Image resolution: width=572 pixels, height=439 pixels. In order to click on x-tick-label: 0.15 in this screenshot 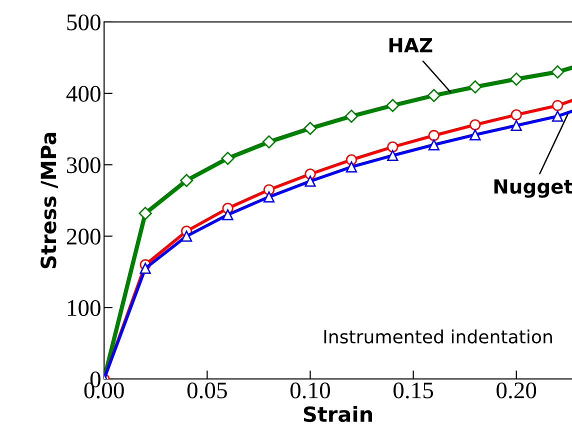, I will do `click(414, 390)`.